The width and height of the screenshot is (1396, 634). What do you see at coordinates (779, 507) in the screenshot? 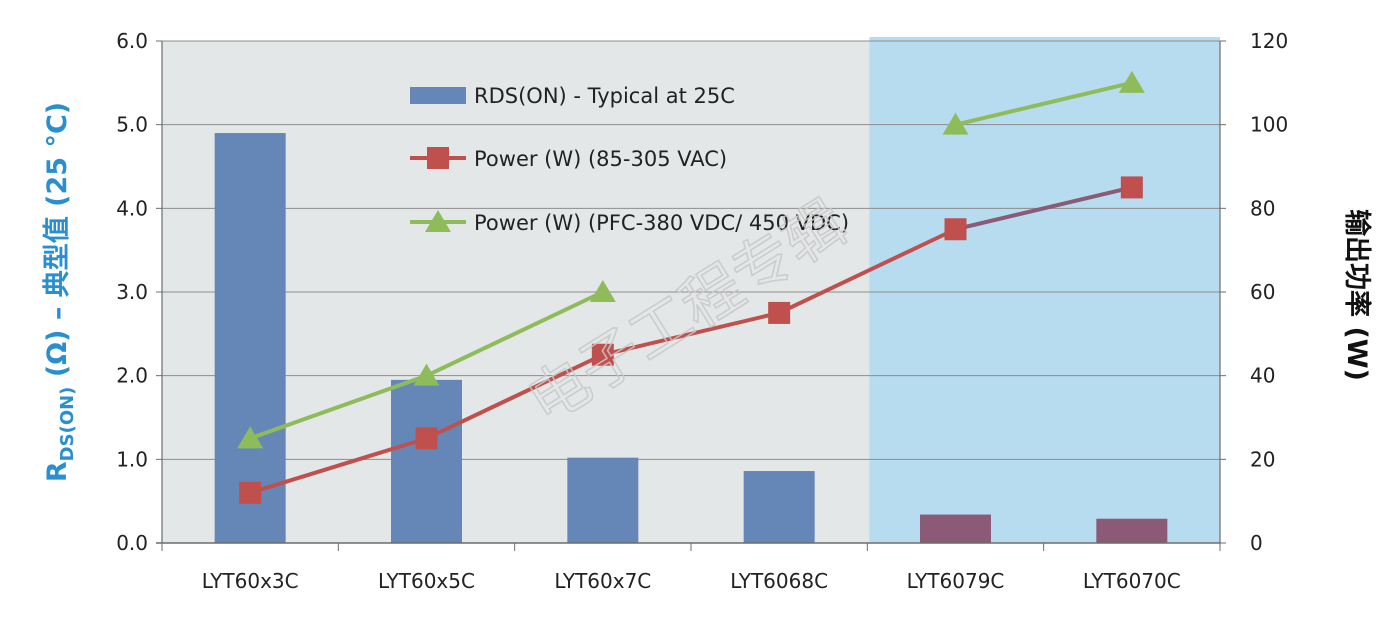
I see `bar-LYT6068C` at bounding box center [779, 507].